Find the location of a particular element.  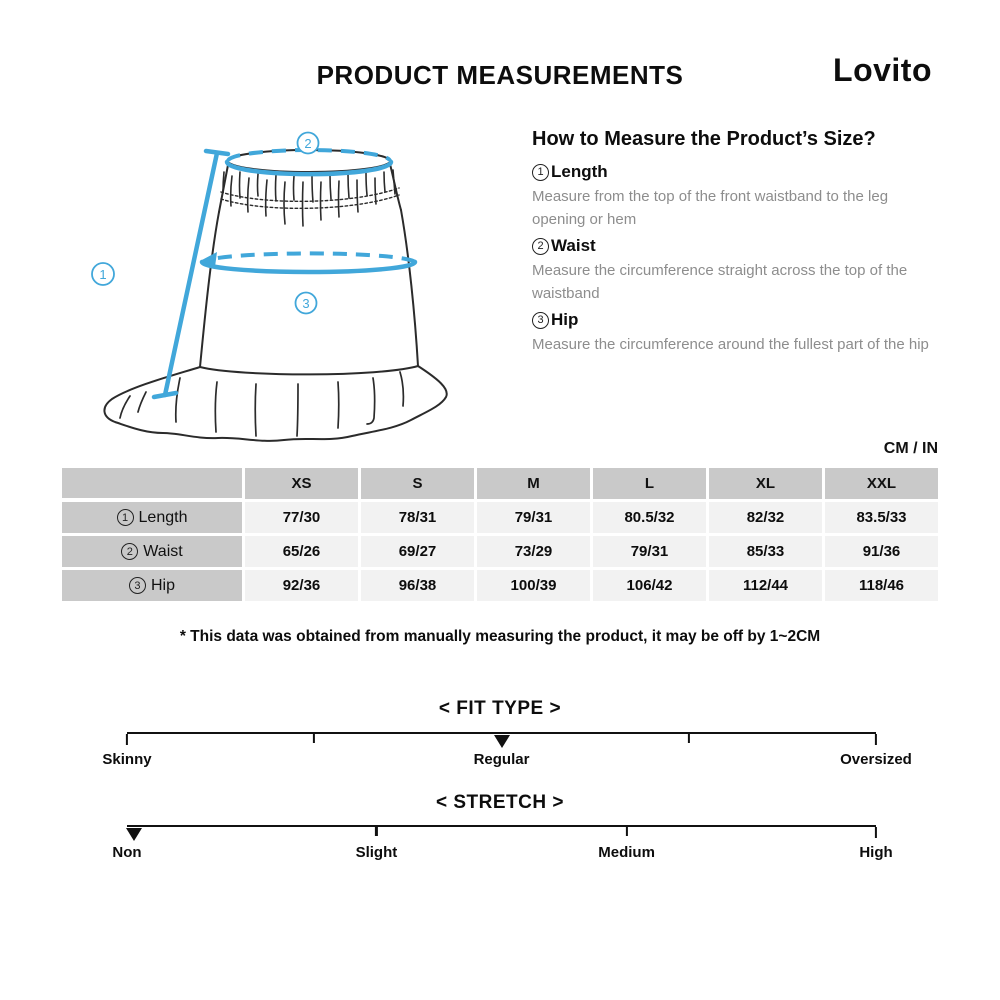

callout-badge-3: 3 is located at coordinates (306, 303).